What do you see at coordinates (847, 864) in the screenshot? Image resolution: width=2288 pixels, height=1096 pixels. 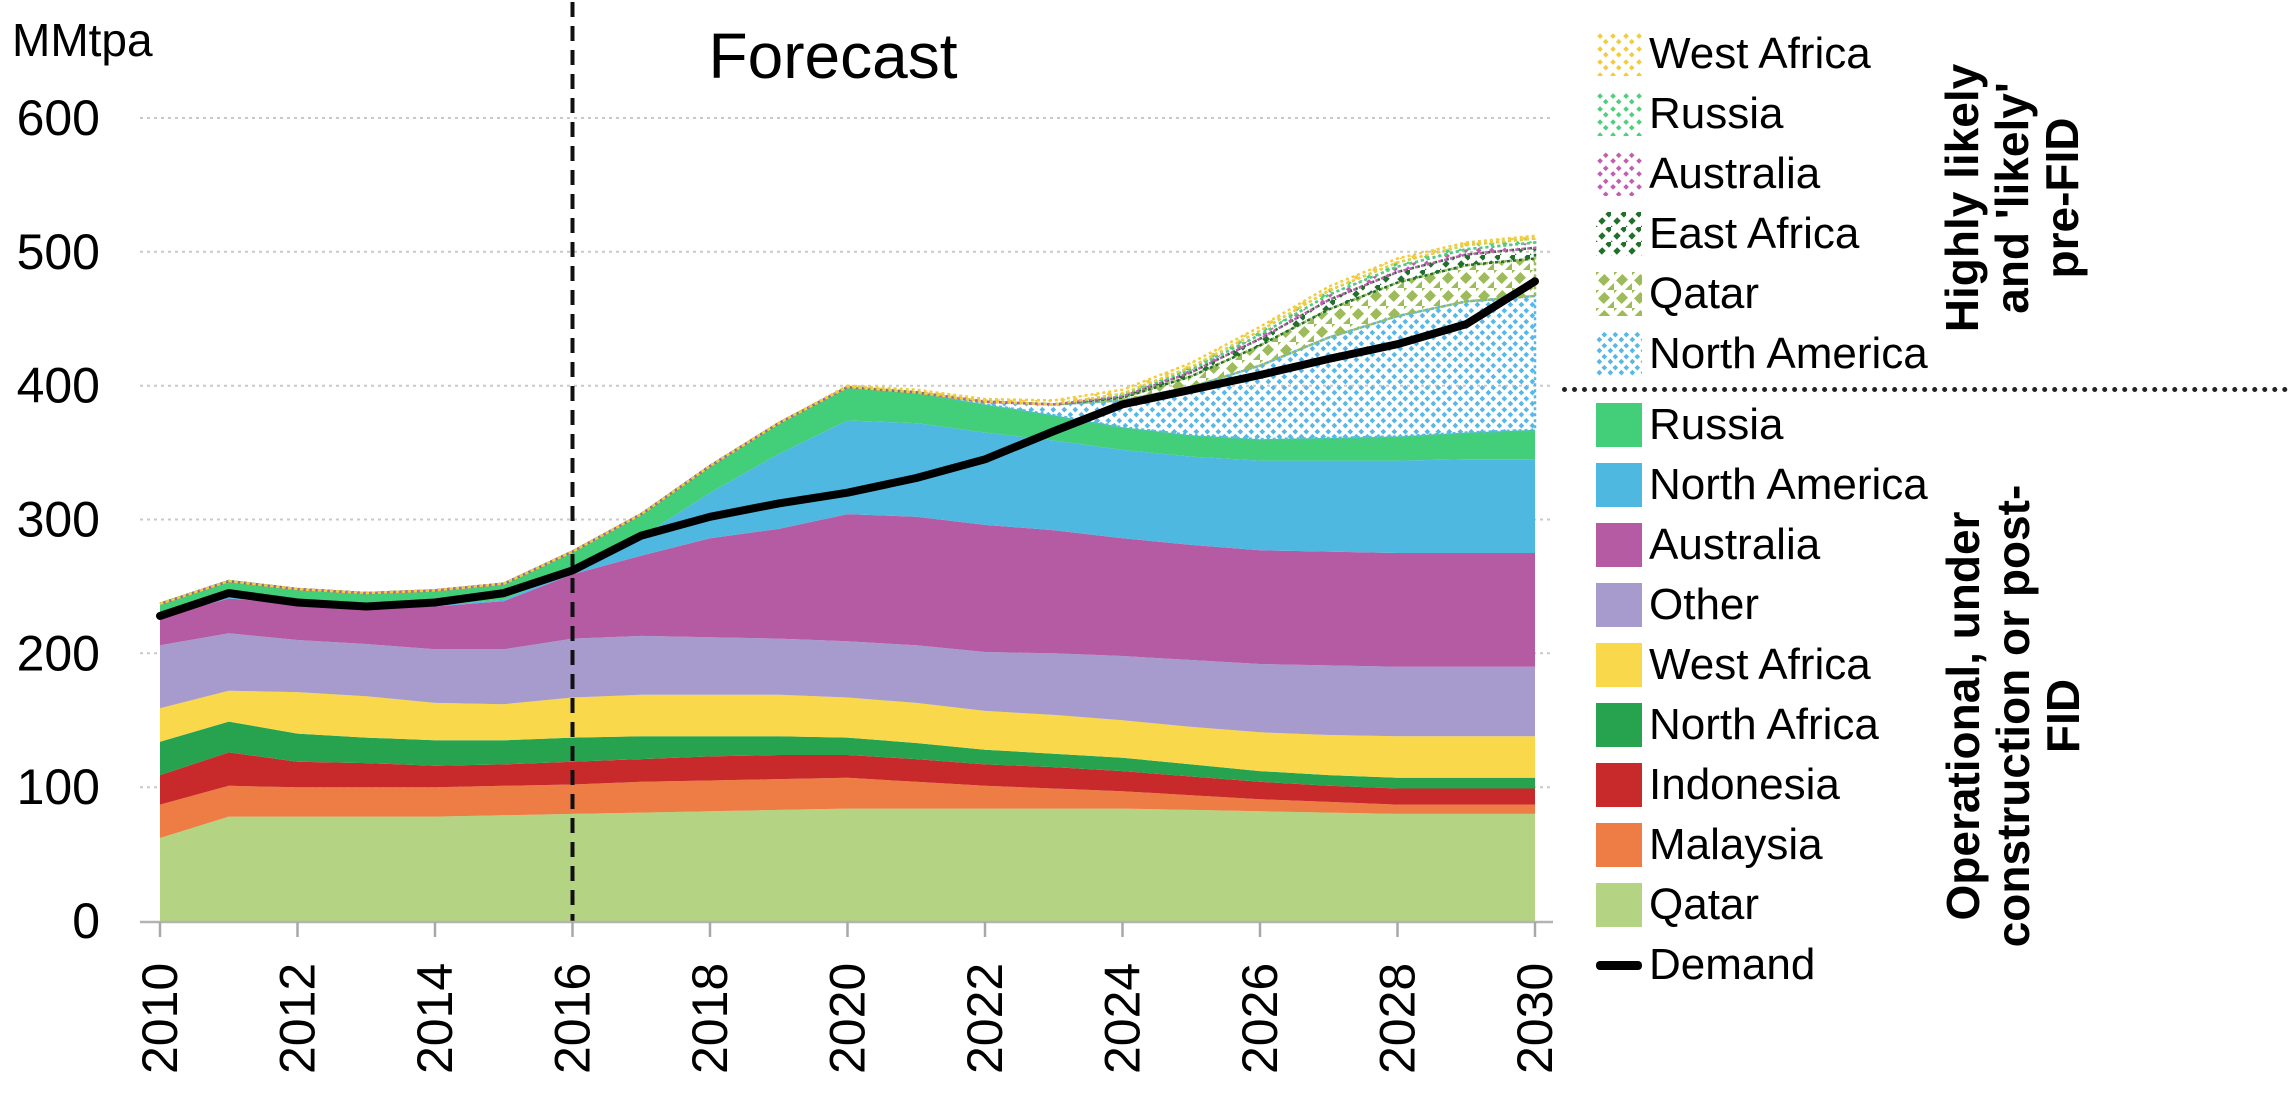 I see `area-qatar` at bounding box center [847, 864].